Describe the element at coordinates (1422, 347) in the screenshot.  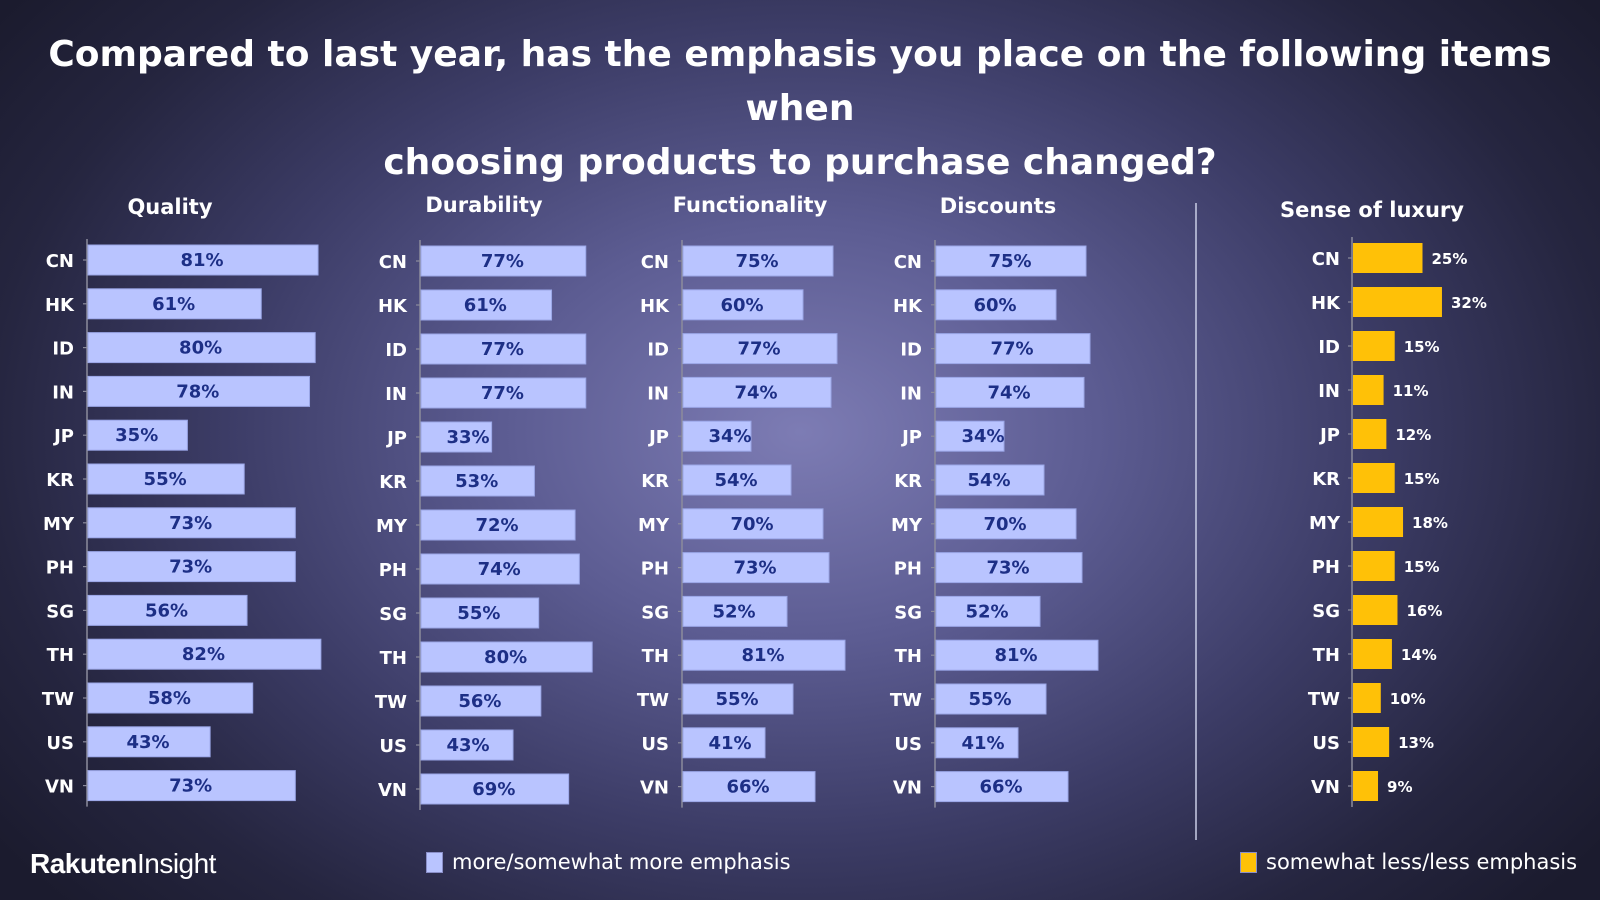
I see `value-label-sense-of-luxury-id: 15%` at that location.